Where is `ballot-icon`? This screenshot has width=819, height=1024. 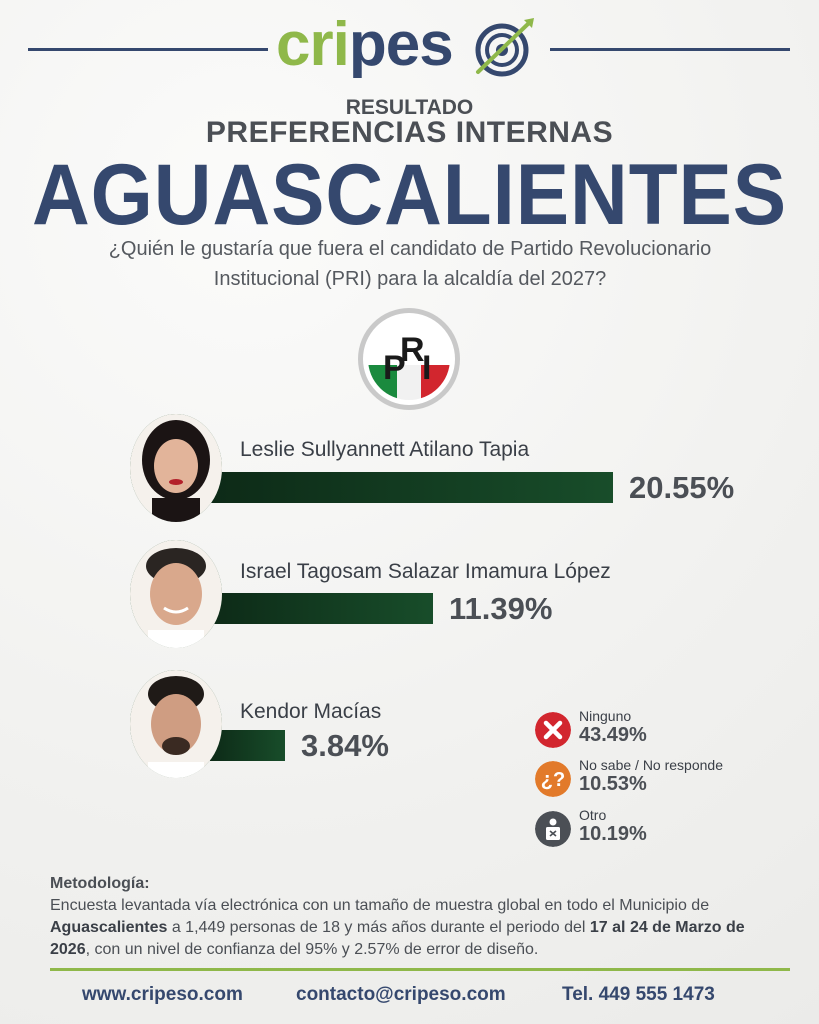 ballot-icon is located at coordinates (553, 829).